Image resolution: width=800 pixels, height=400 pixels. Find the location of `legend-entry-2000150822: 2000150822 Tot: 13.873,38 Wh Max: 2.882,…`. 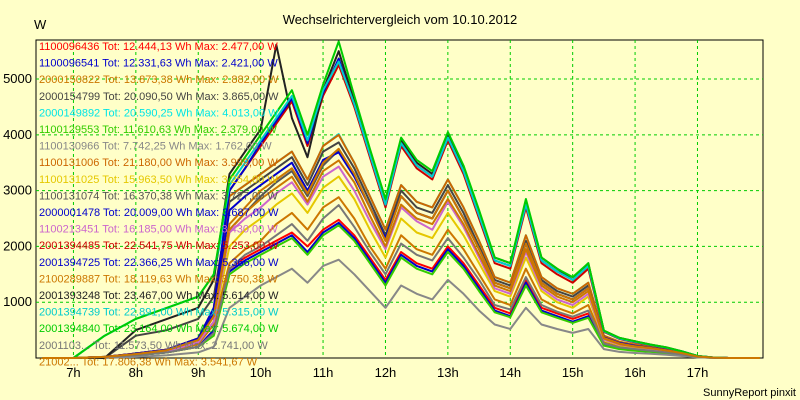

legend-entry-2000150822: 2000150822 Tot: 13.873,38 Wh Max: 2.882,… is located at coordinates (159, 80).